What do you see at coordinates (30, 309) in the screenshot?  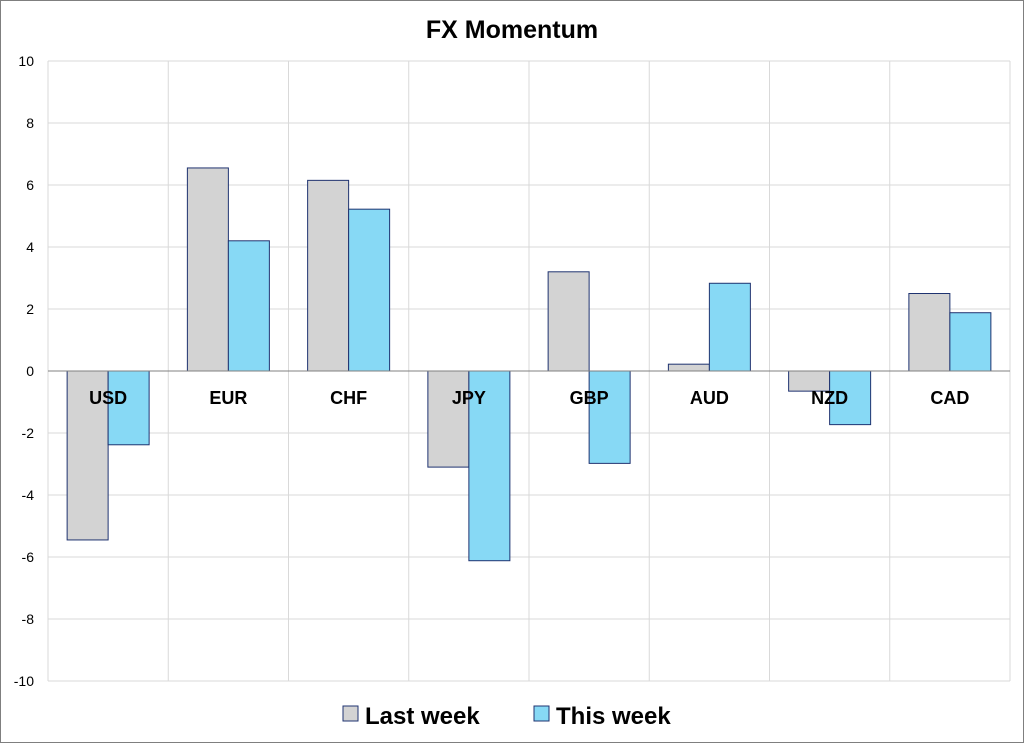 I see `y-tick-label: 2` at bounding box center [30, 309].